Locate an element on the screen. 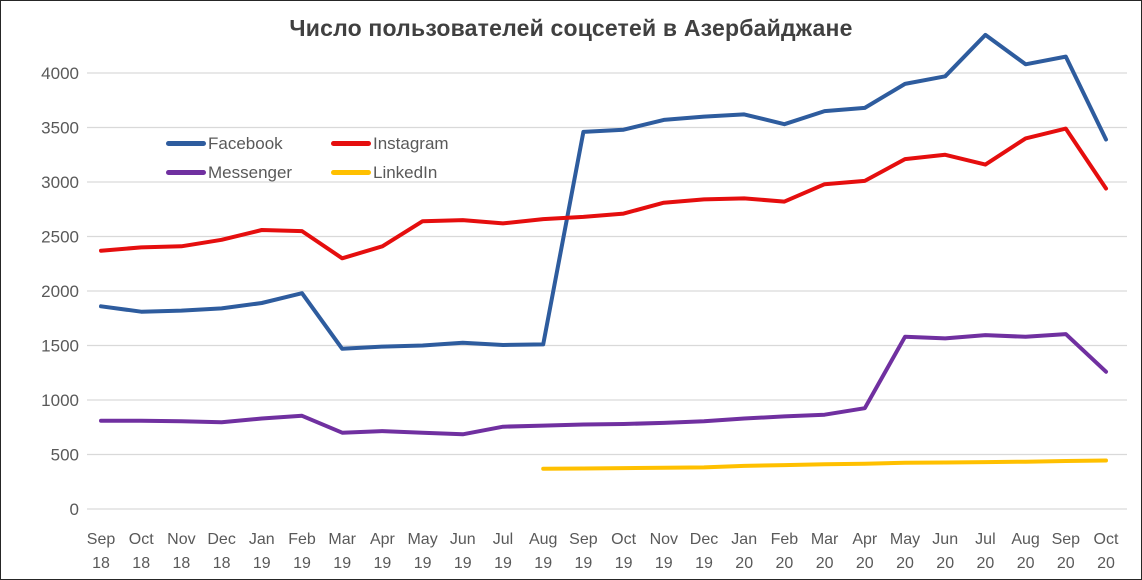 This screenshot has height=580, width=1142. legend-item-linkedin: LinkedIn is located at coordinates (413, 173).